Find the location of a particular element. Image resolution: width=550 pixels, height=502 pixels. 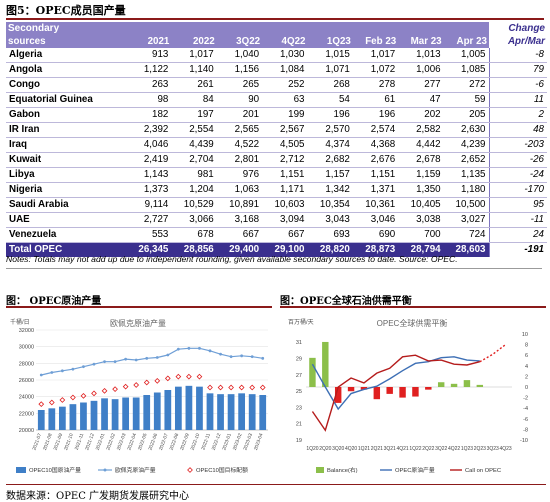

figure-5-title: 图5：OPEC成员国产量 is located at coordinates (275, 11).